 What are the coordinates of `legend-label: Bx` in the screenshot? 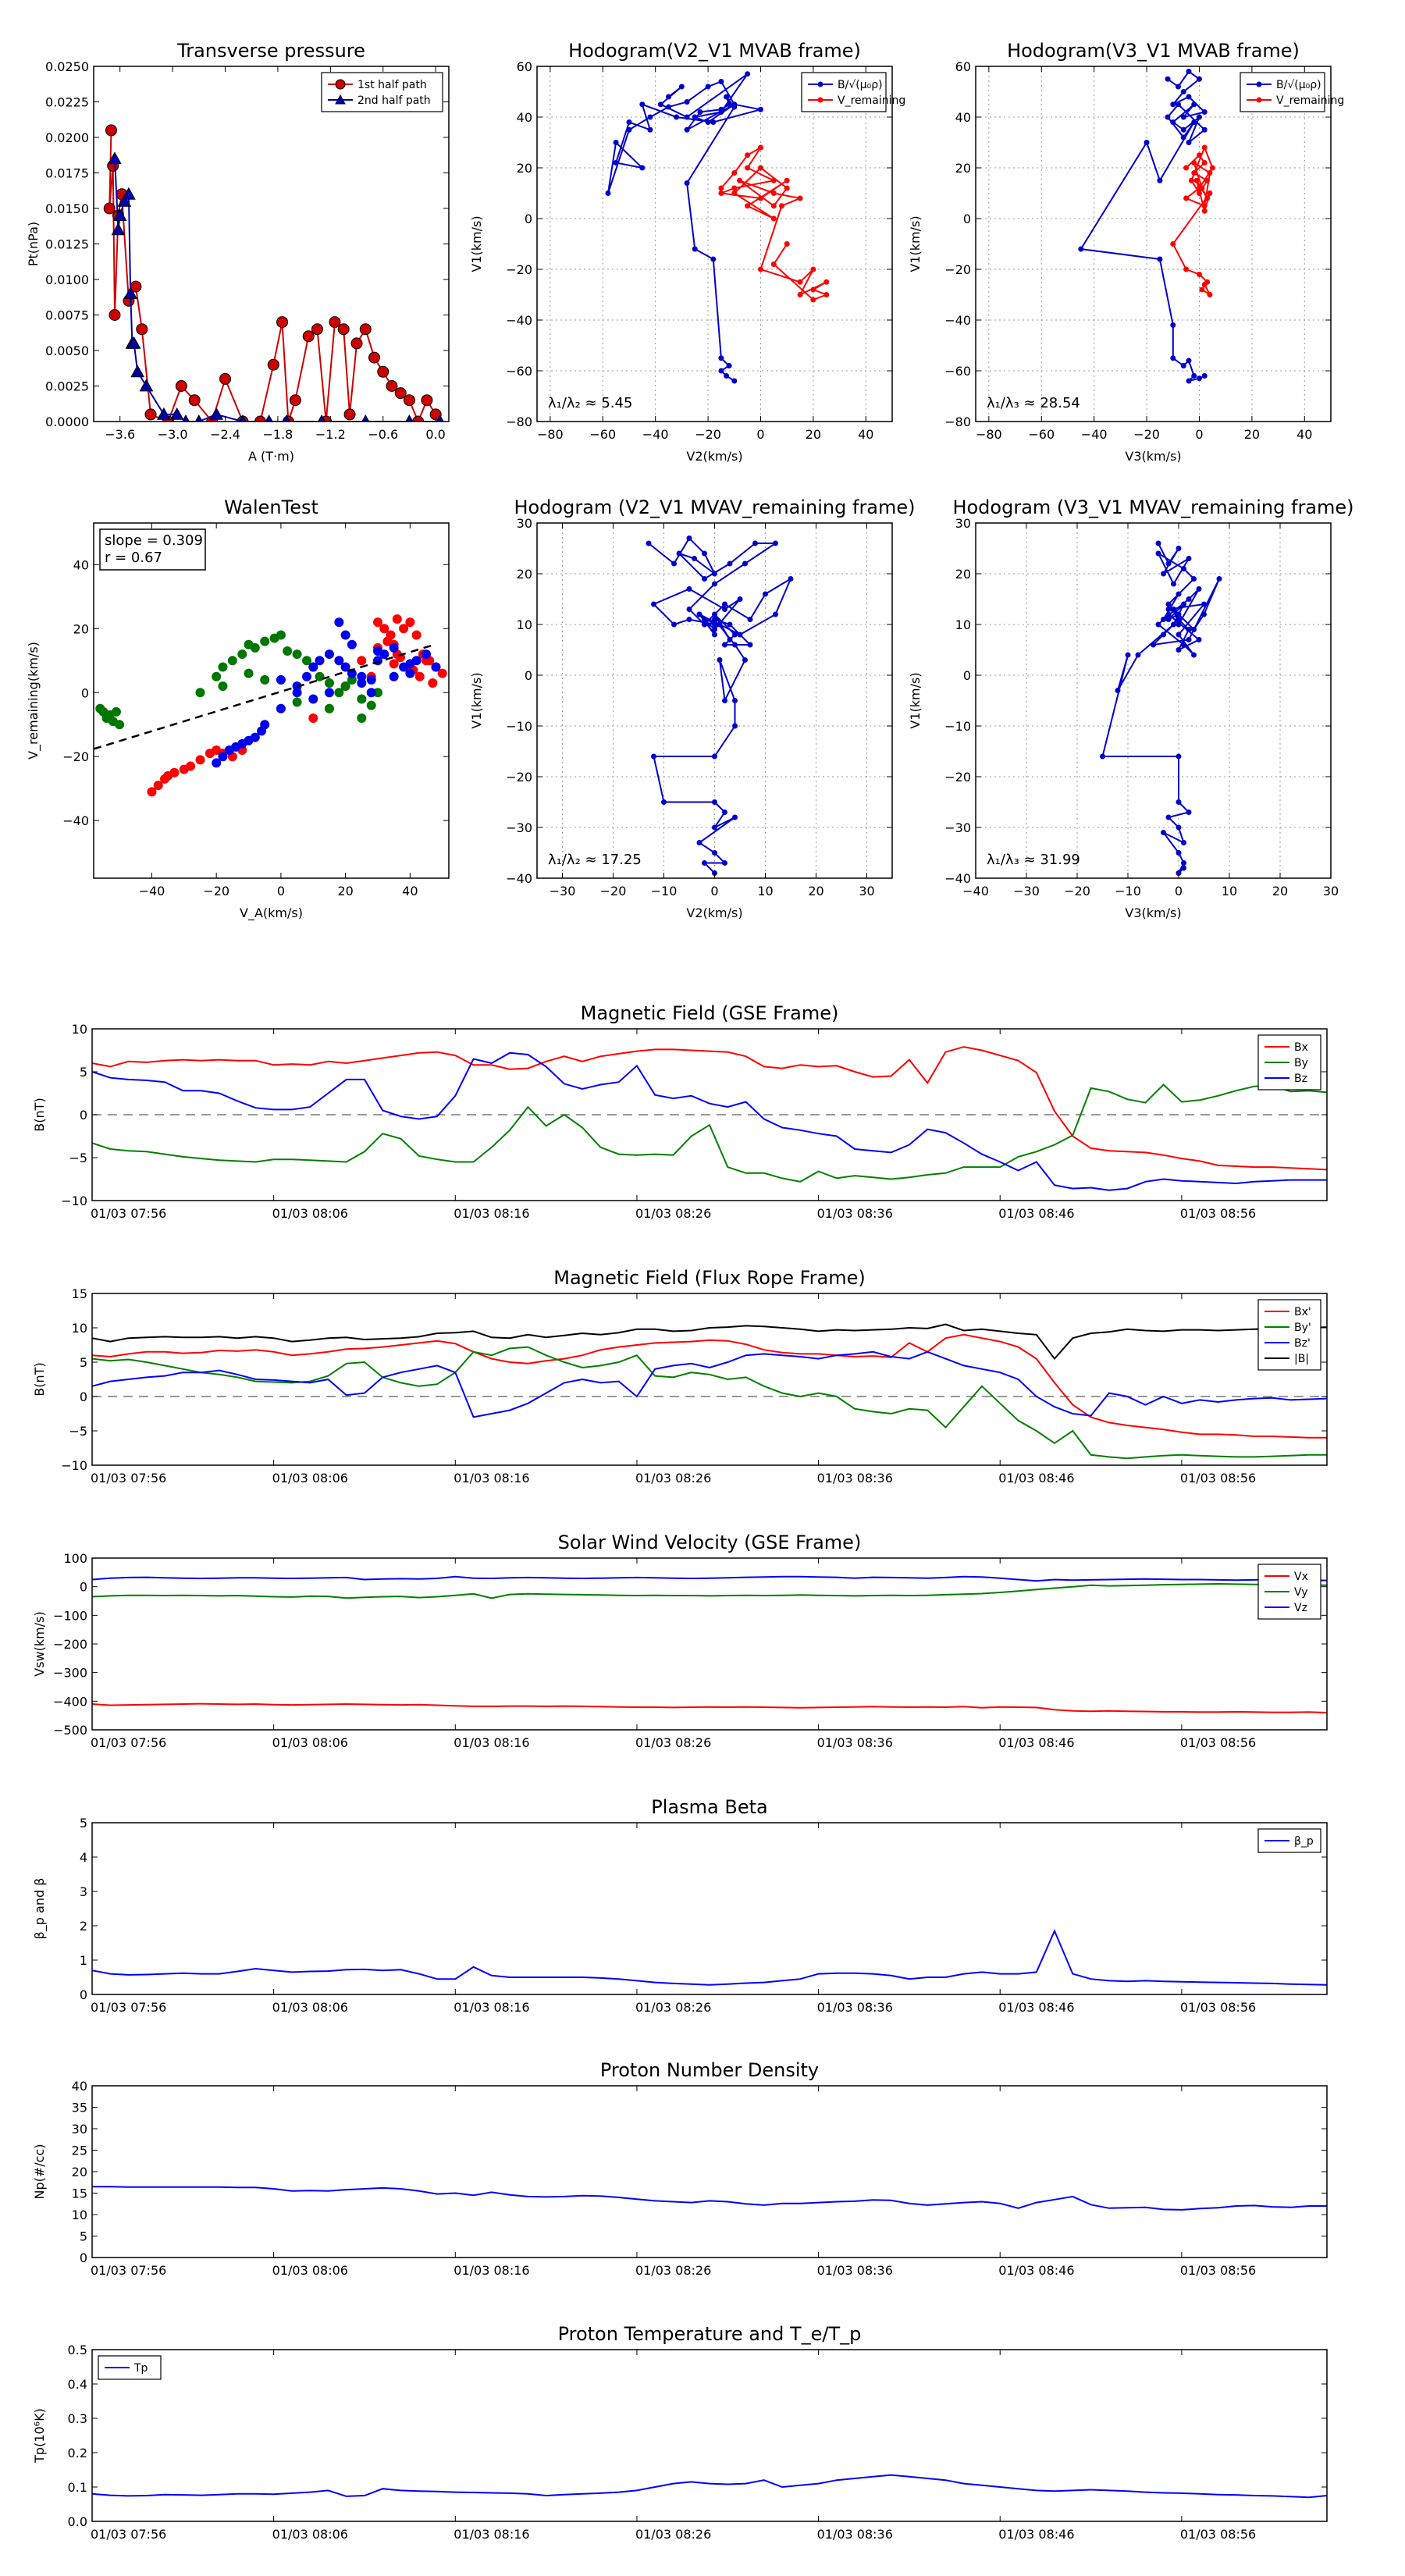 It's located at (1301, 1047).